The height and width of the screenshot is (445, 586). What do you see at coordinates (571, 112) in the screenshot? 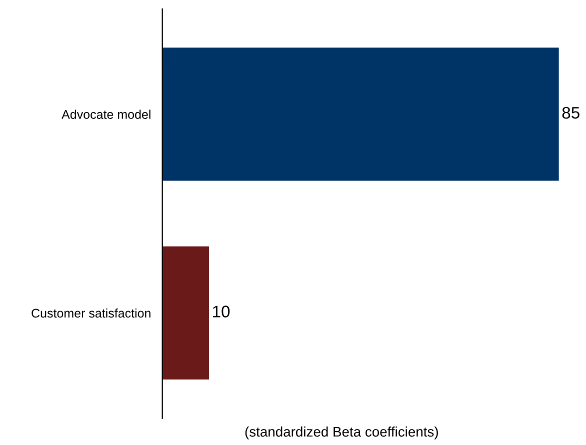
I see `data-label: 85` at bounding box center [571, 112].